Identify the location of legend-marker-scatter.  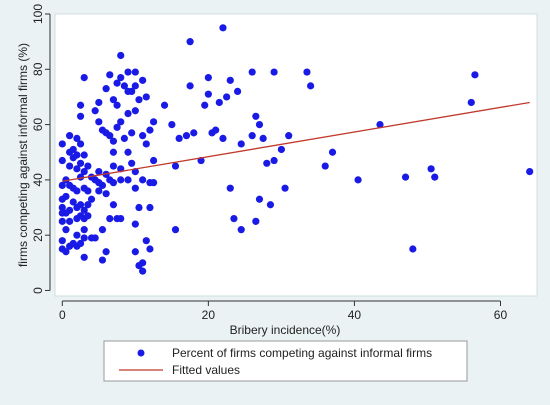
(141, 353).